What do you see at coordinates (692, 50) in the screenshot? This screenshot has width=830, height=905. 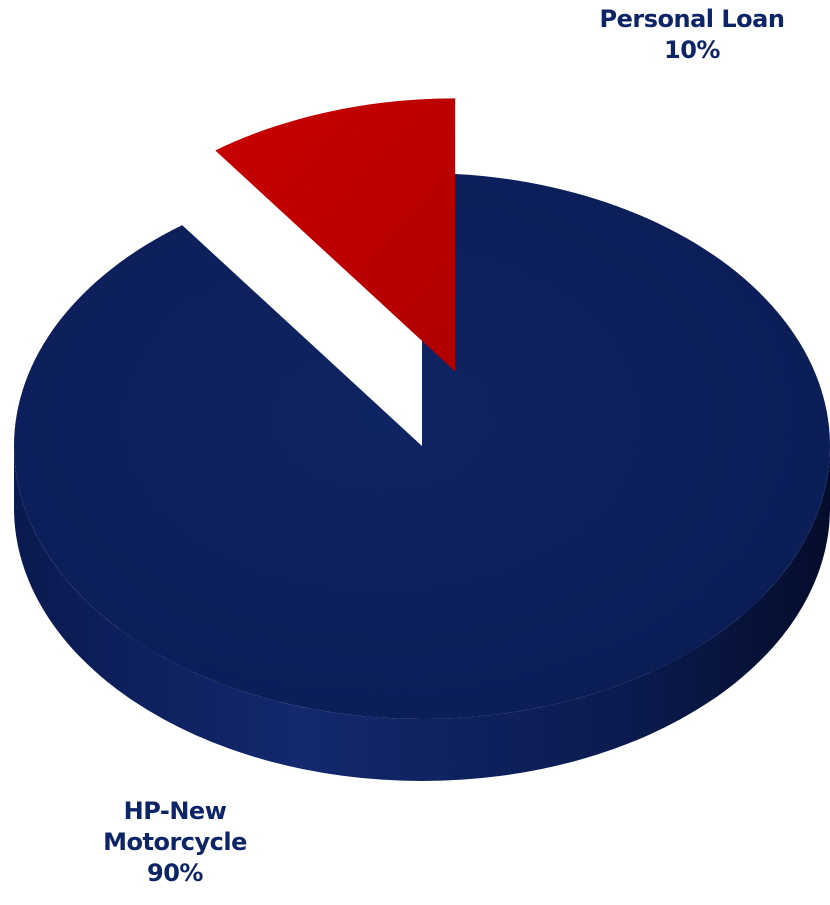 I see `slice-value-personal-loan: 10%` at bounding box center [692, 50].